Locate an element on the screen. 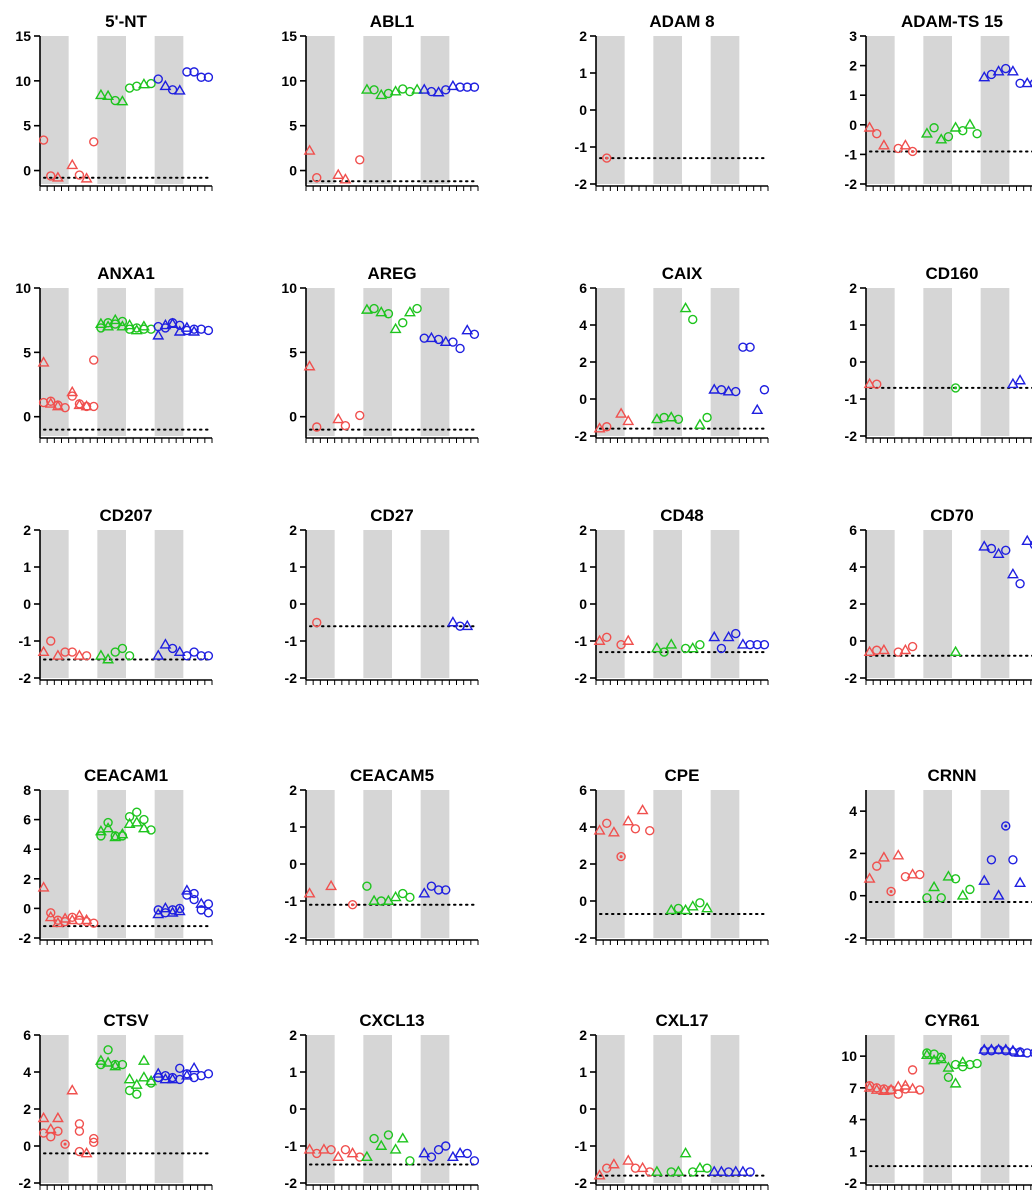 The width and height of the screenshot is (1032, 1200). panel-18: CXL17 -2 -1 0 1 2 is located at coordinates (672, 1101).